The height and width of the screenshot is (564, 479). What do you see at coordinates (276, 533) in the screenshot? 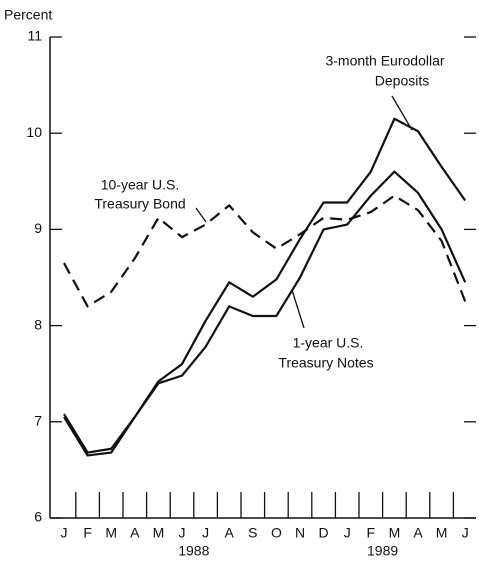
I see `x-tick-label: O` at bounding box center [276, 533].